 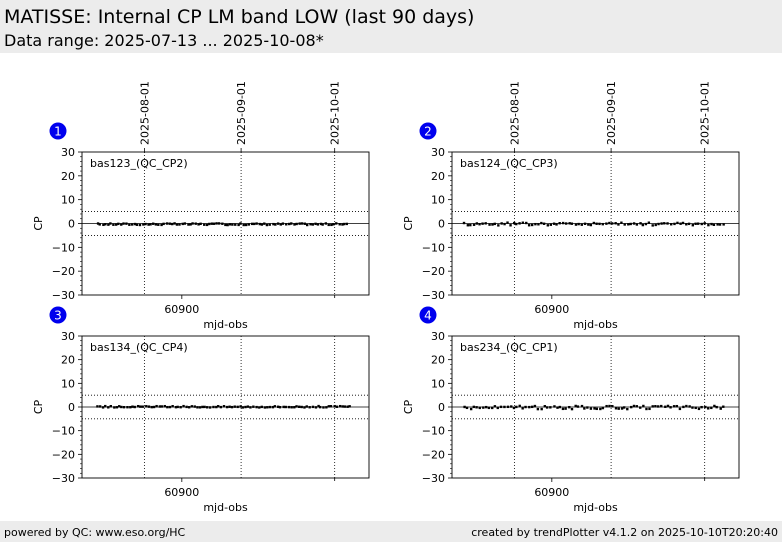 I want to click on y-tick-label: 10, so click(x=68, y=383).